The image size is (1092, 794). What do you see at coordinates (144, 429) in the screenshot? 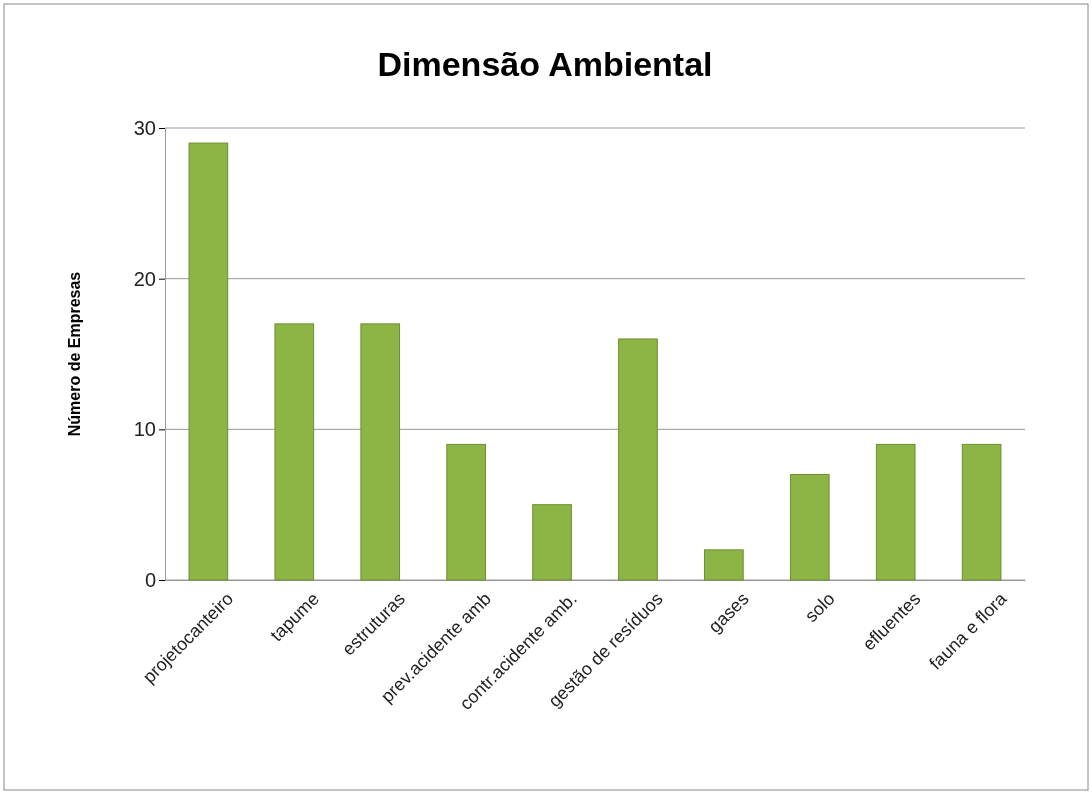
I see `y-tick-label: 10` at bounding box center [144, 429].